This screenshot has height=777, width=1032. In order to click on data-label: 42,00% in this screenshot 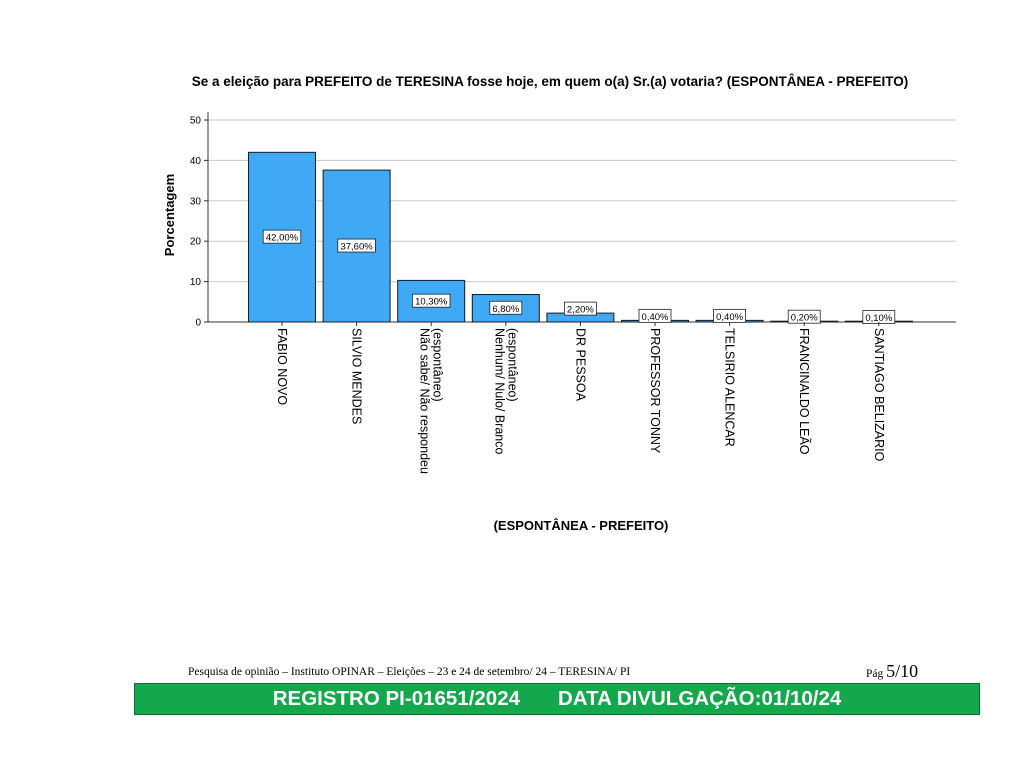, I will do `click(282, 236)`.